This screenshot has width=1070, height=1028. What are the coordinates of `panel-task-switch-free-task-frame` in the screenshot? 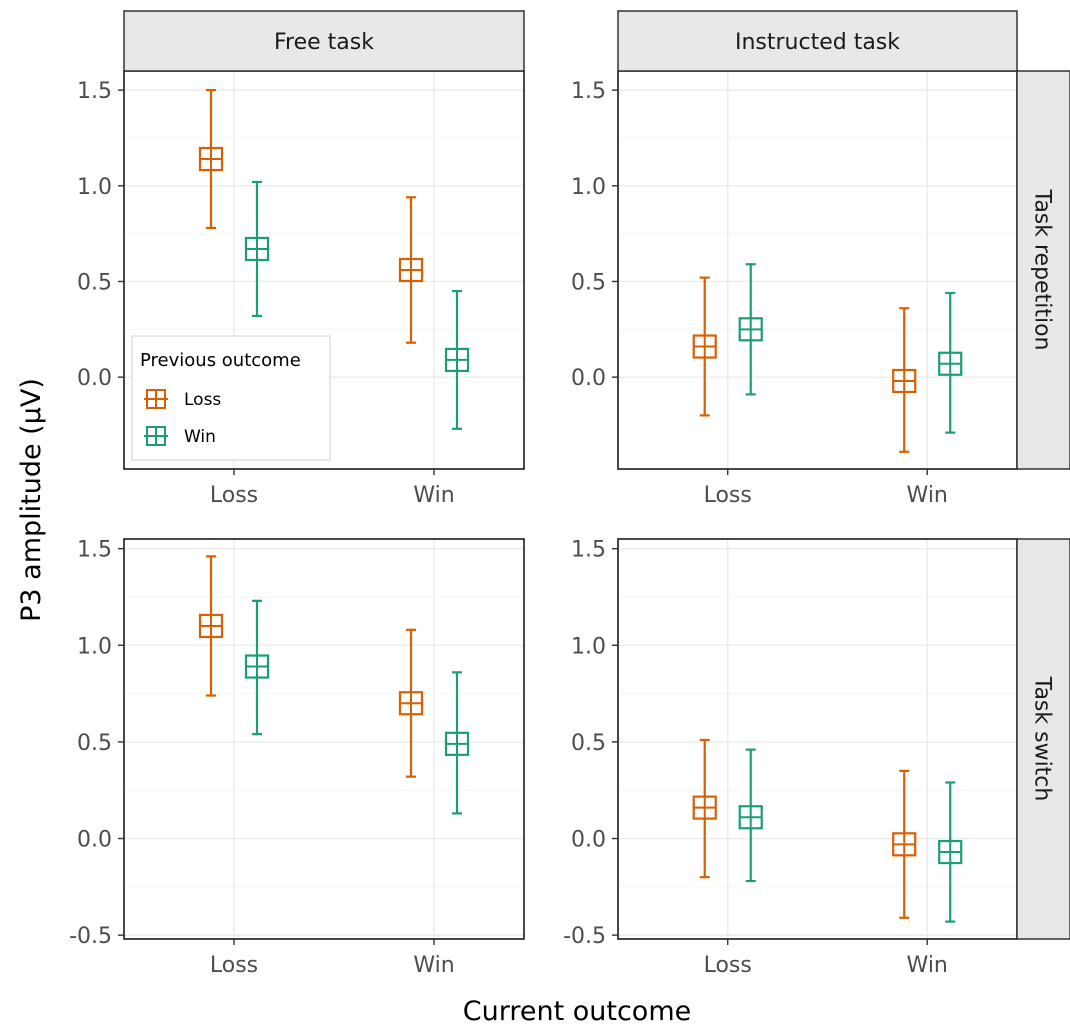 It's located at (324, 739).